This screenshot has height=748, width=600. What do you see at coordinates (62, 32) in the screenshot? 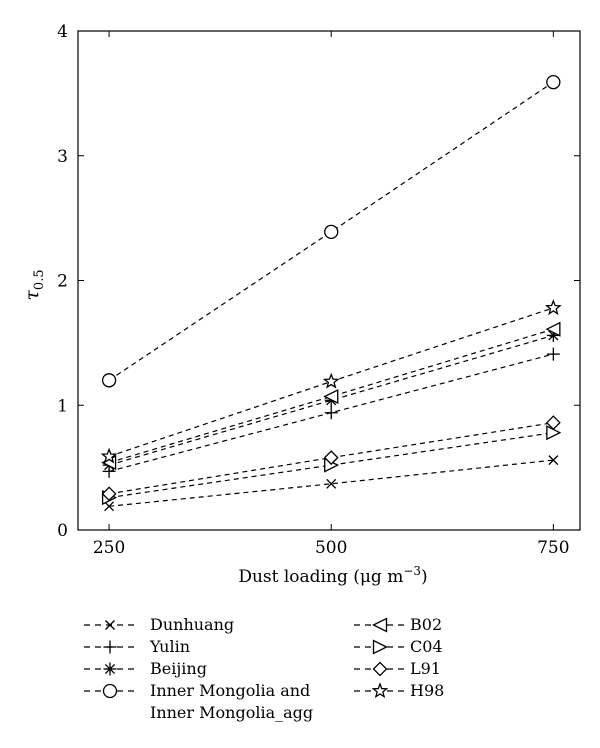
I see `y-tick-label: 4` at bounding box center [62, 32].